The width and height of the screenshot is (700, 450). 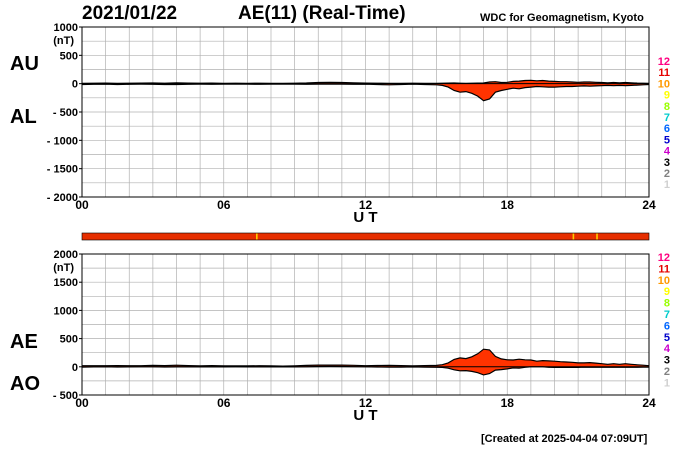 I want to click on panel2-series-label-ae: AE, so click(x=24, y=342).